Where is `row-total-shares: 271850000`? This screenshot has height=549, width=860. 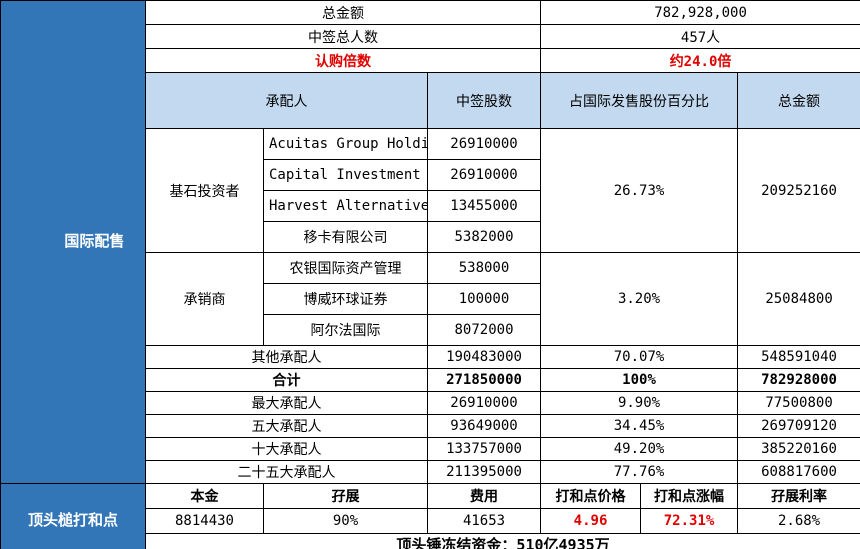 row-total-shares: 271850000 is located at coordinates (484, 380).